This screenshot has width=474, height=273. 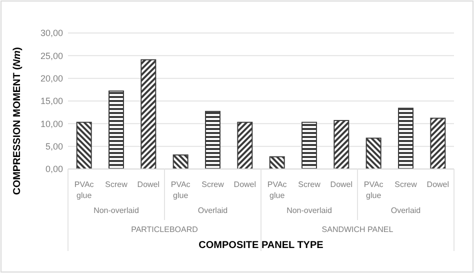 What do you see at coordinates (51, 78) in the screenshot?
I see `y-tick-label: 20,00` at bounding box center [51, 78].